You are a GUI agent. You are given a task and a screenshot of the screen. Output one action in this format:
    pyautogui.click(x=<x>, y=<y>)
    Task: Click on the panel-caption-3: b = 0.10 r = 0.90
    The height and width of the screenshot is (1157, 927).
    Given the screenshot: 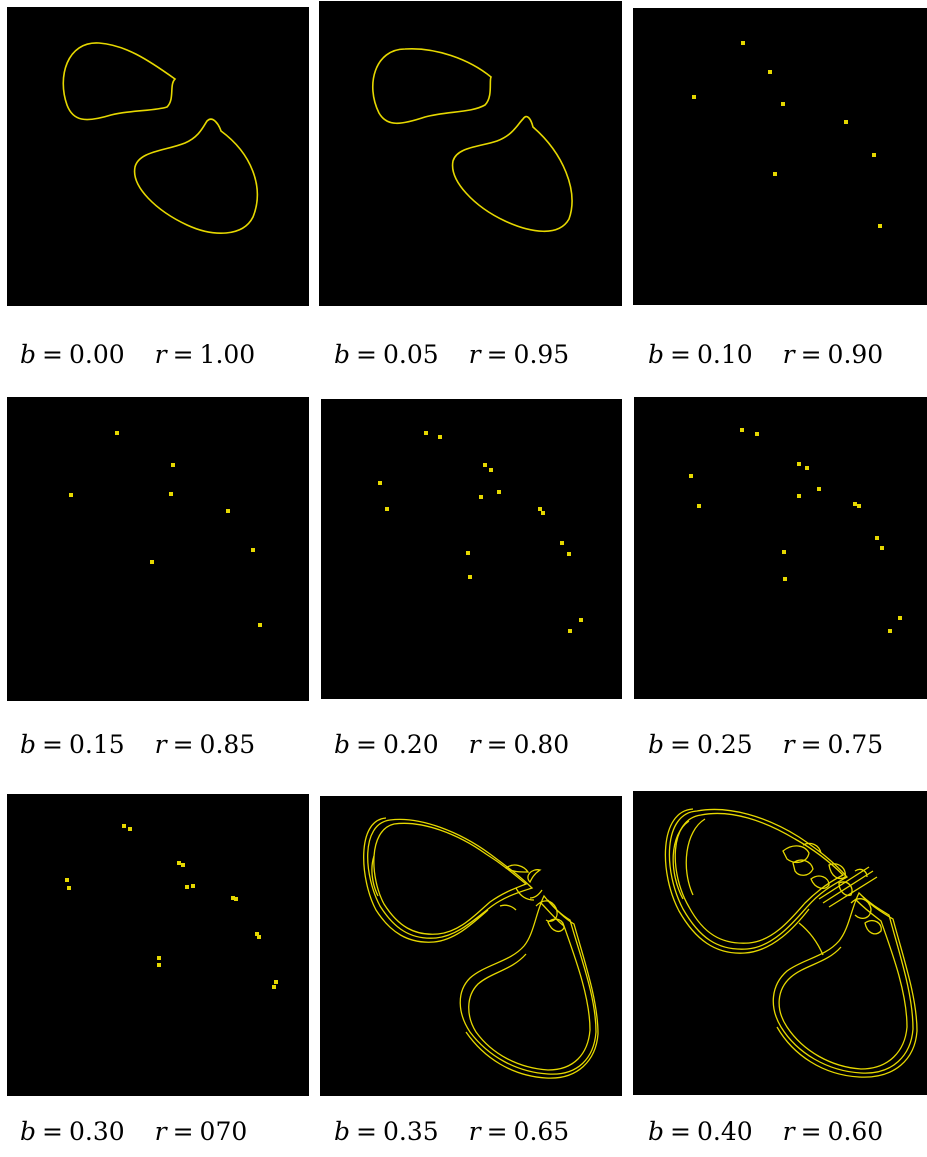 What is the action you would take?
    pyautogui.click(x=766, y=354)
    